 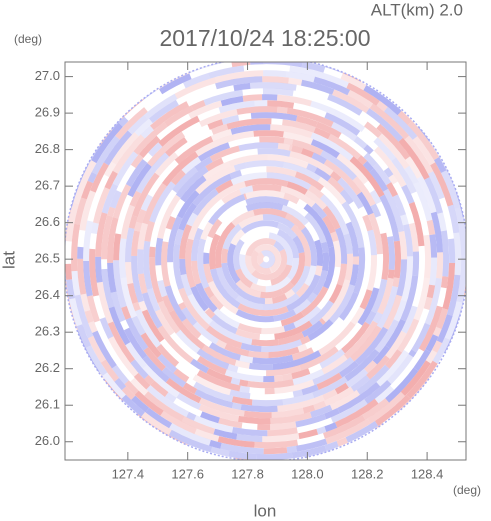 What do you see at coordinates (187, 473) in the screenshot?
I see `x-tick-label: 127.6` at bounding box center [187, 473].